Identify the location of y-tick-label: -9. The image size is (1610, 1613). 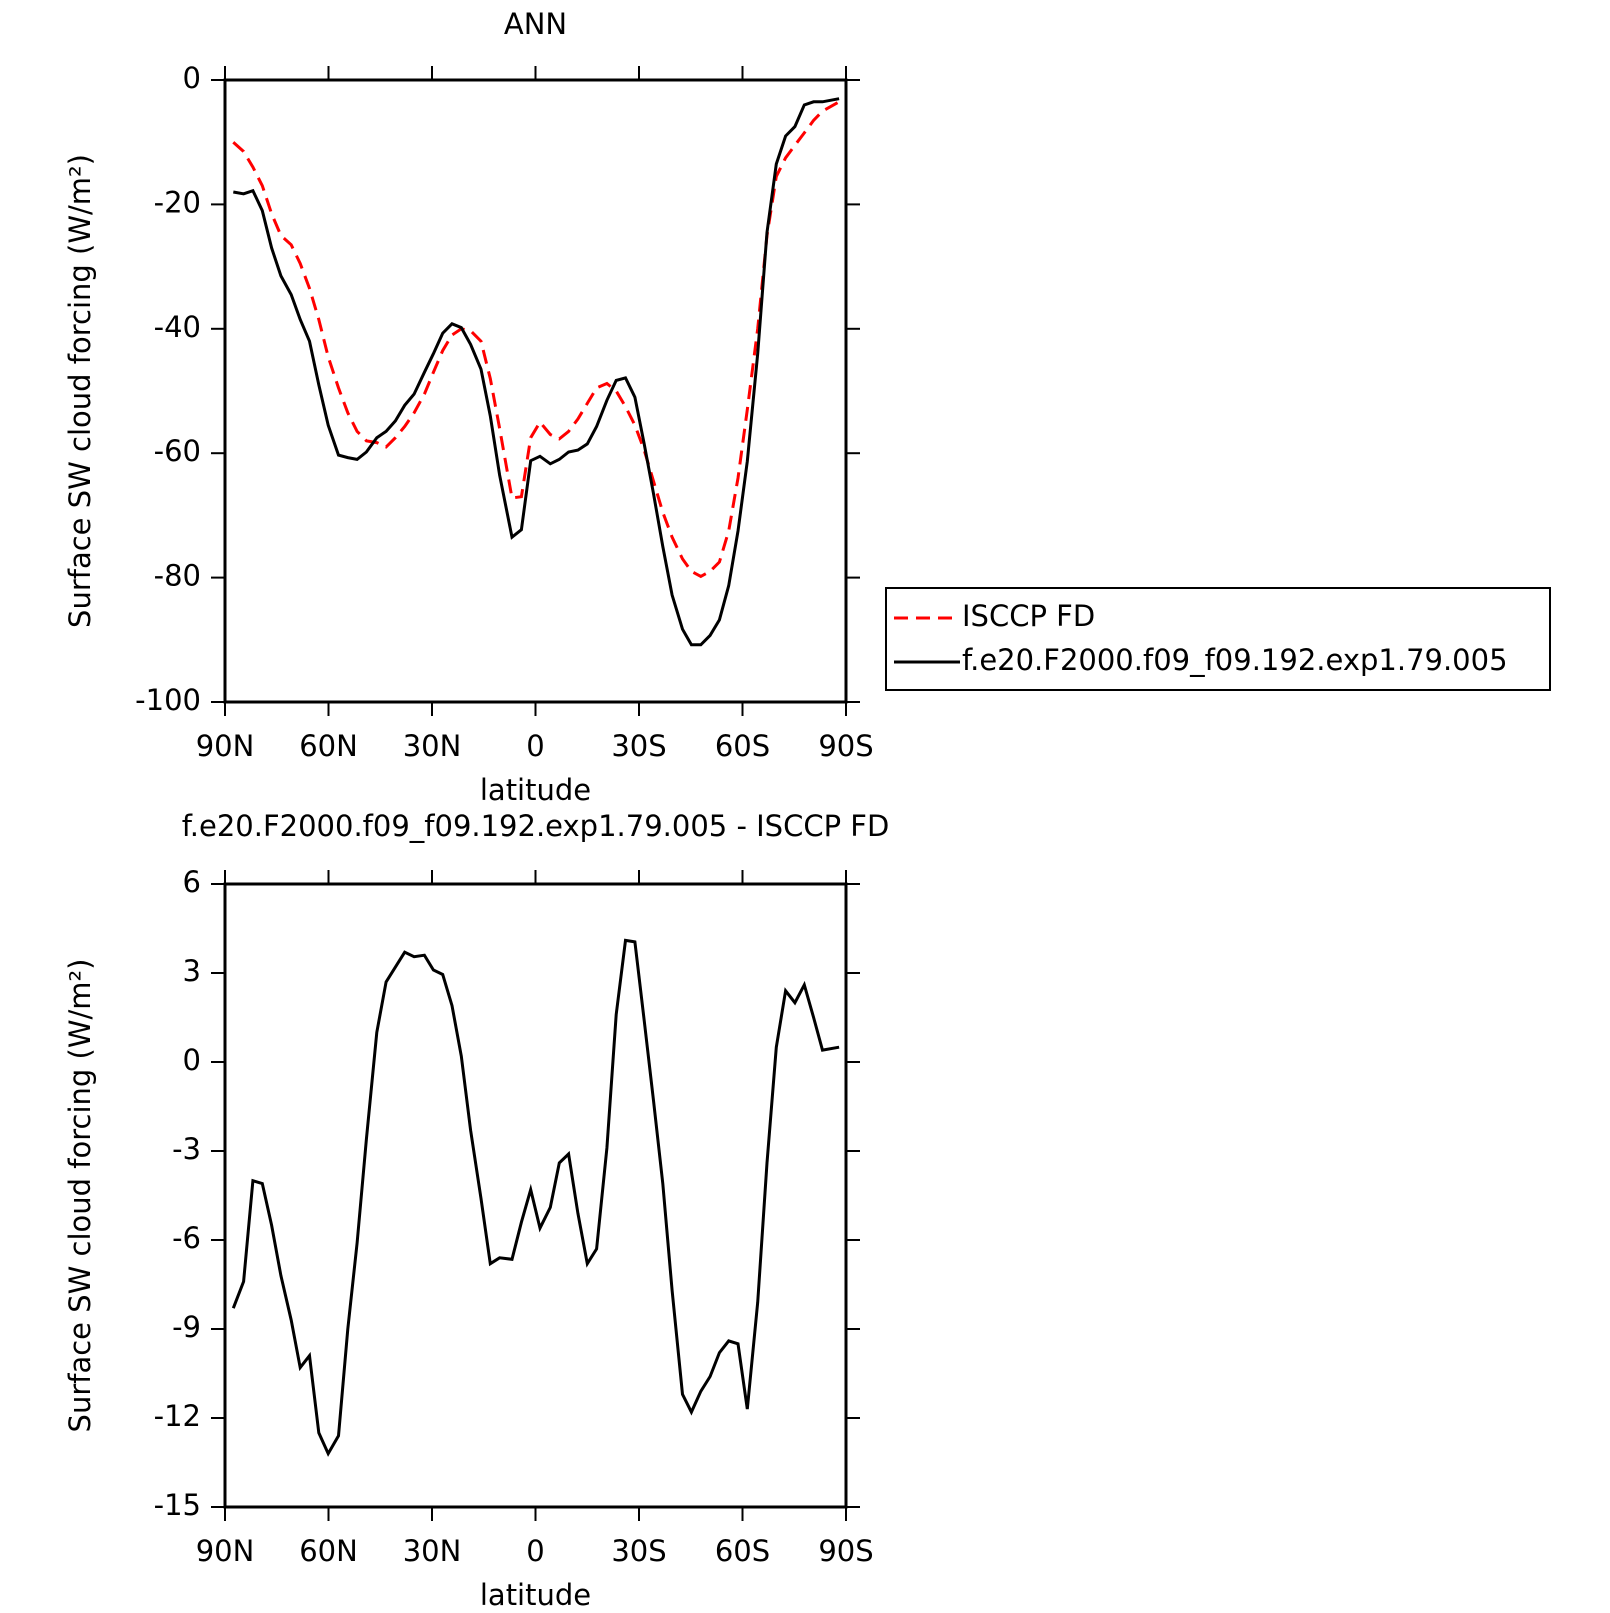
(186, 1327).